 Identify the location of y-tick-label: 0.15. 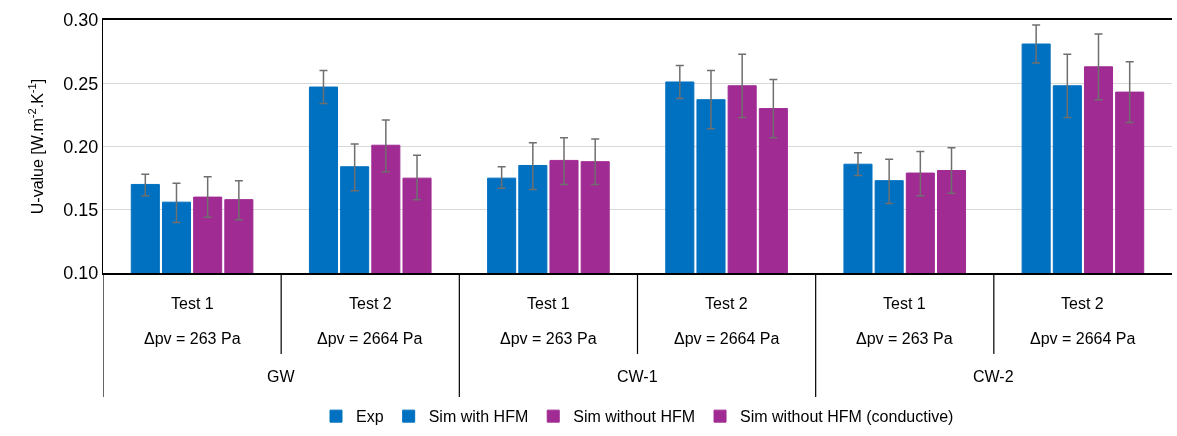
(81, 210).